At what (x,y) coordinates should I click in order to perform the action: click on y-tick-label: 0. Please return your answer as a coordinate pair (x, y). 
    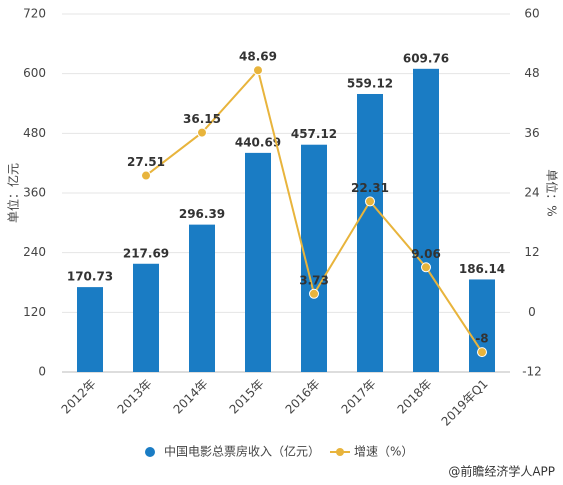
    Looking at the image, I should click on (42, 372).